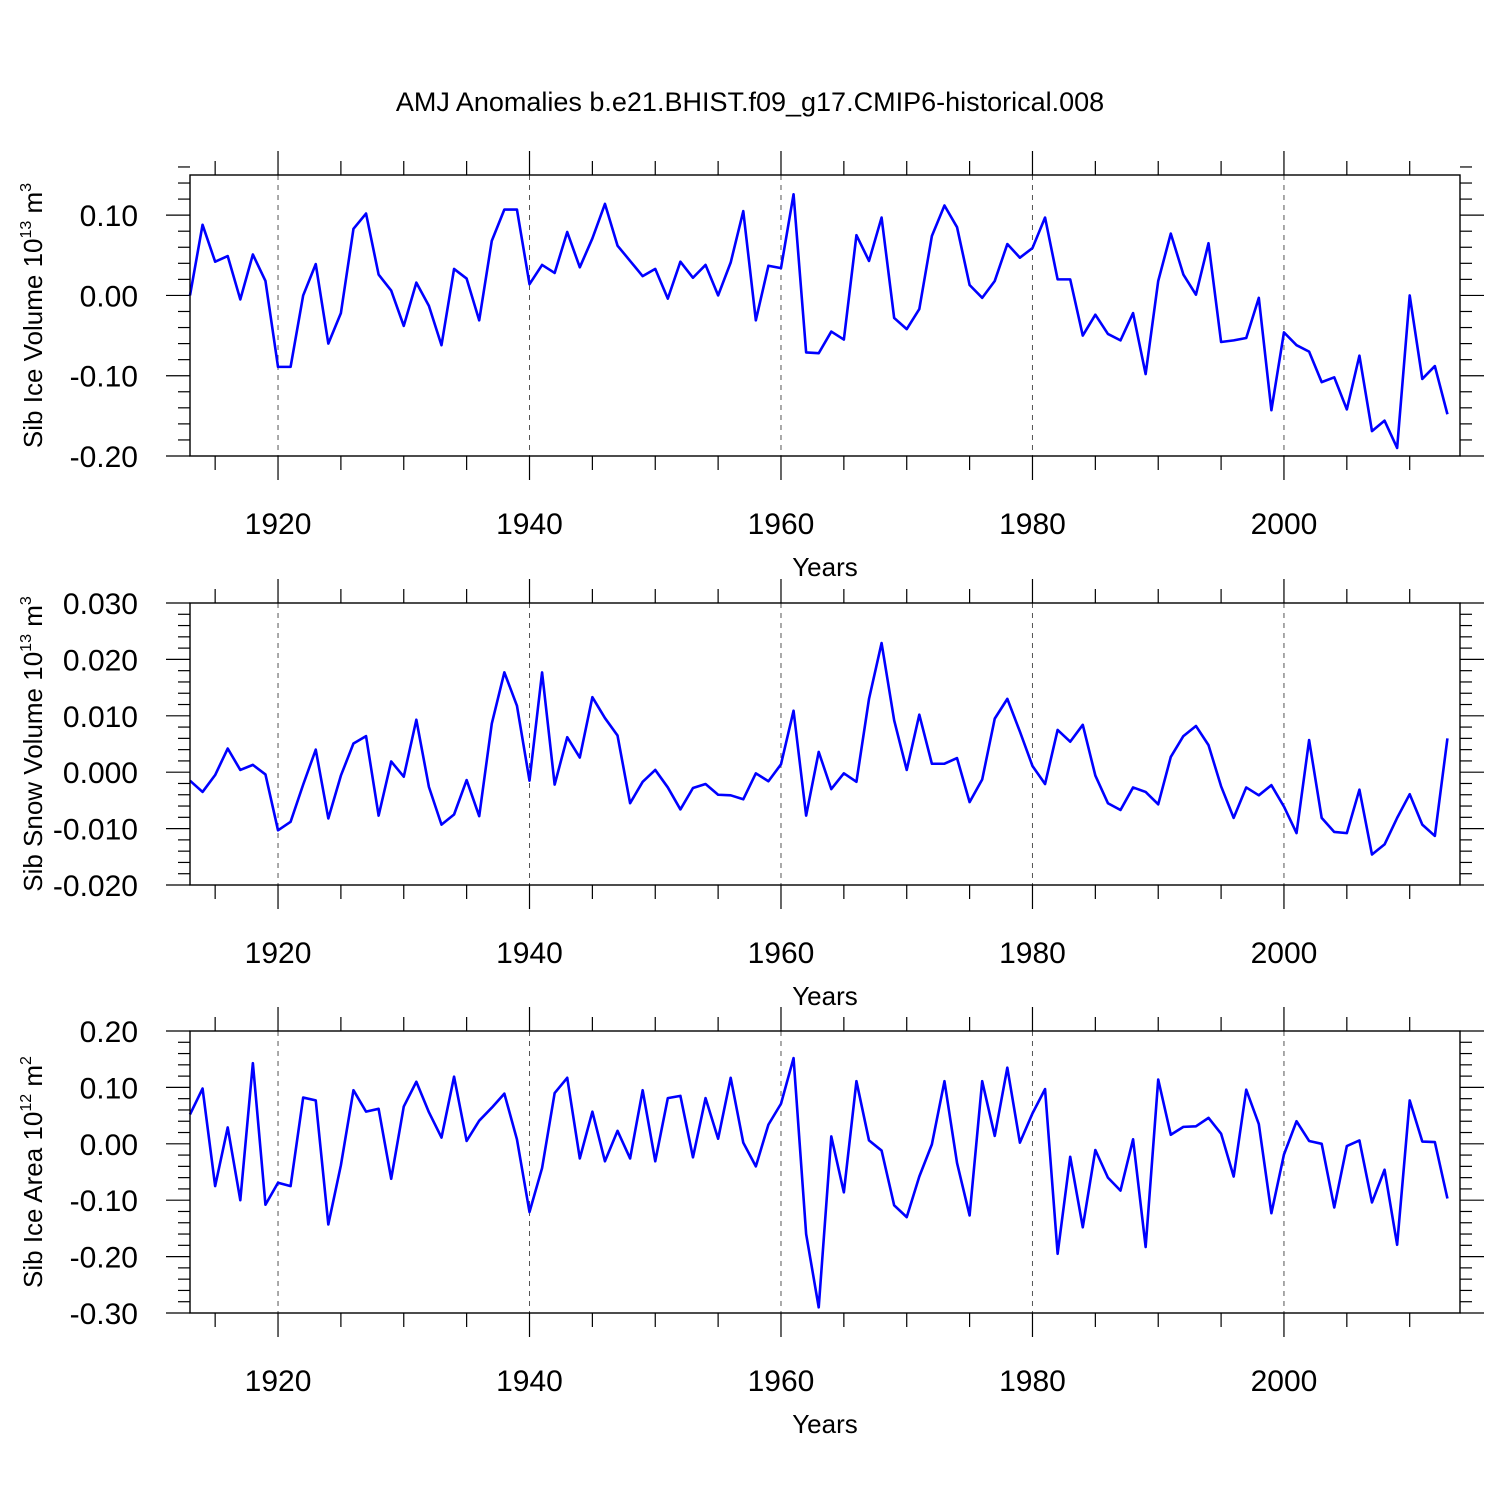 The height and width of the screenshot is (1500, 1500). What do you see at coordinates (33, 744) in the screenshot?
I see `y-axis-label: Sib Snow Volume 1013 m3` at bounding box center [33, 744].